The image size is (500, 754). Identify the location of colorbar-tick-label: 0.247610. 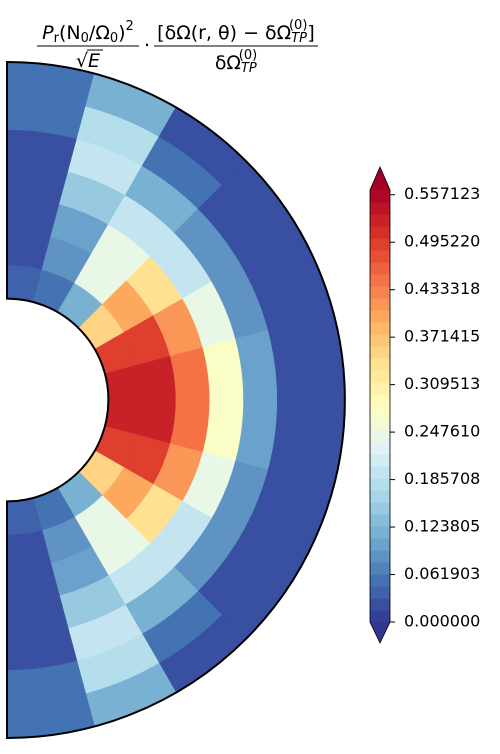
(442, 431).